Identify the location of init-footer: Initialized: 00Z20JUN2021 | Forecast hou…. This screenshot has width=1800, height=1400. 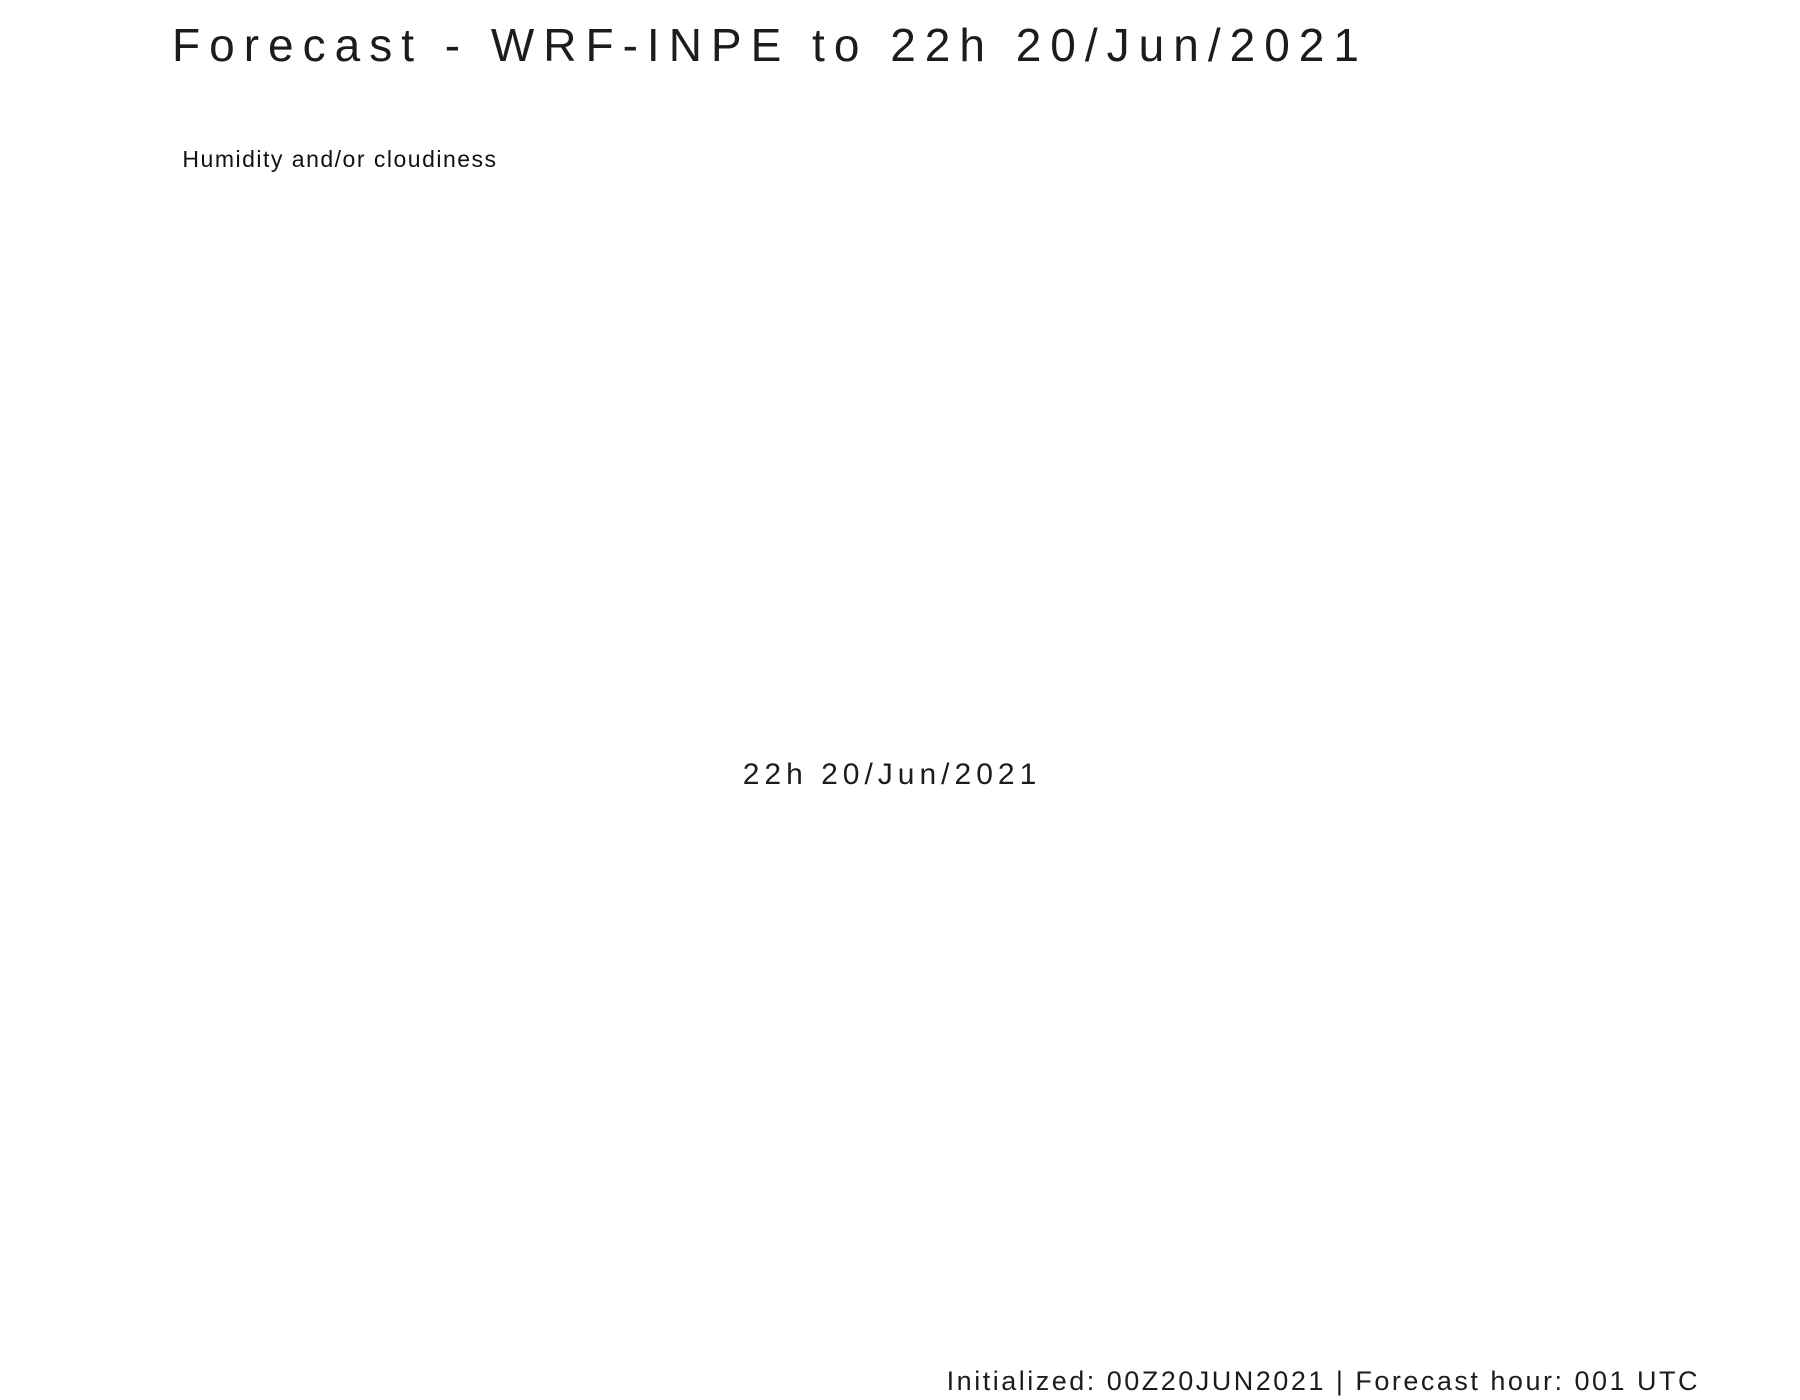
(1323, 1381).